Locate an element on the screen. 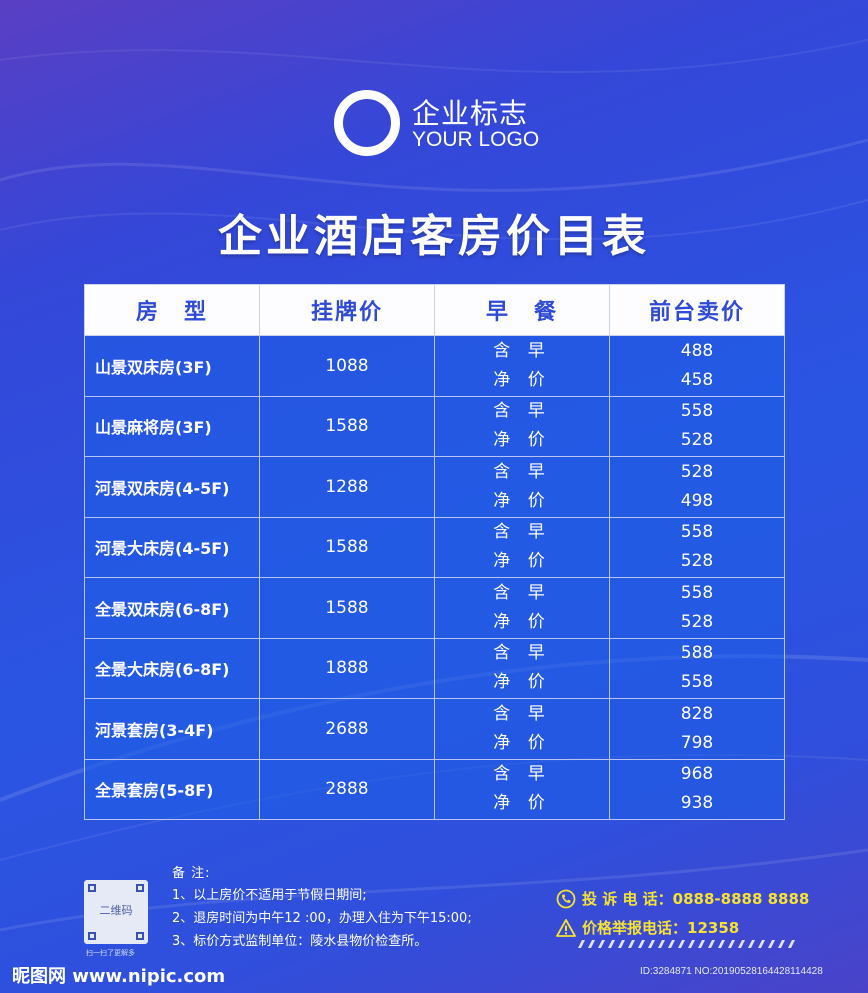 Image resolution: width=868 pixels, height=993 pixels. report-label: 价格举报电话： is located at coordinates (635, 928).